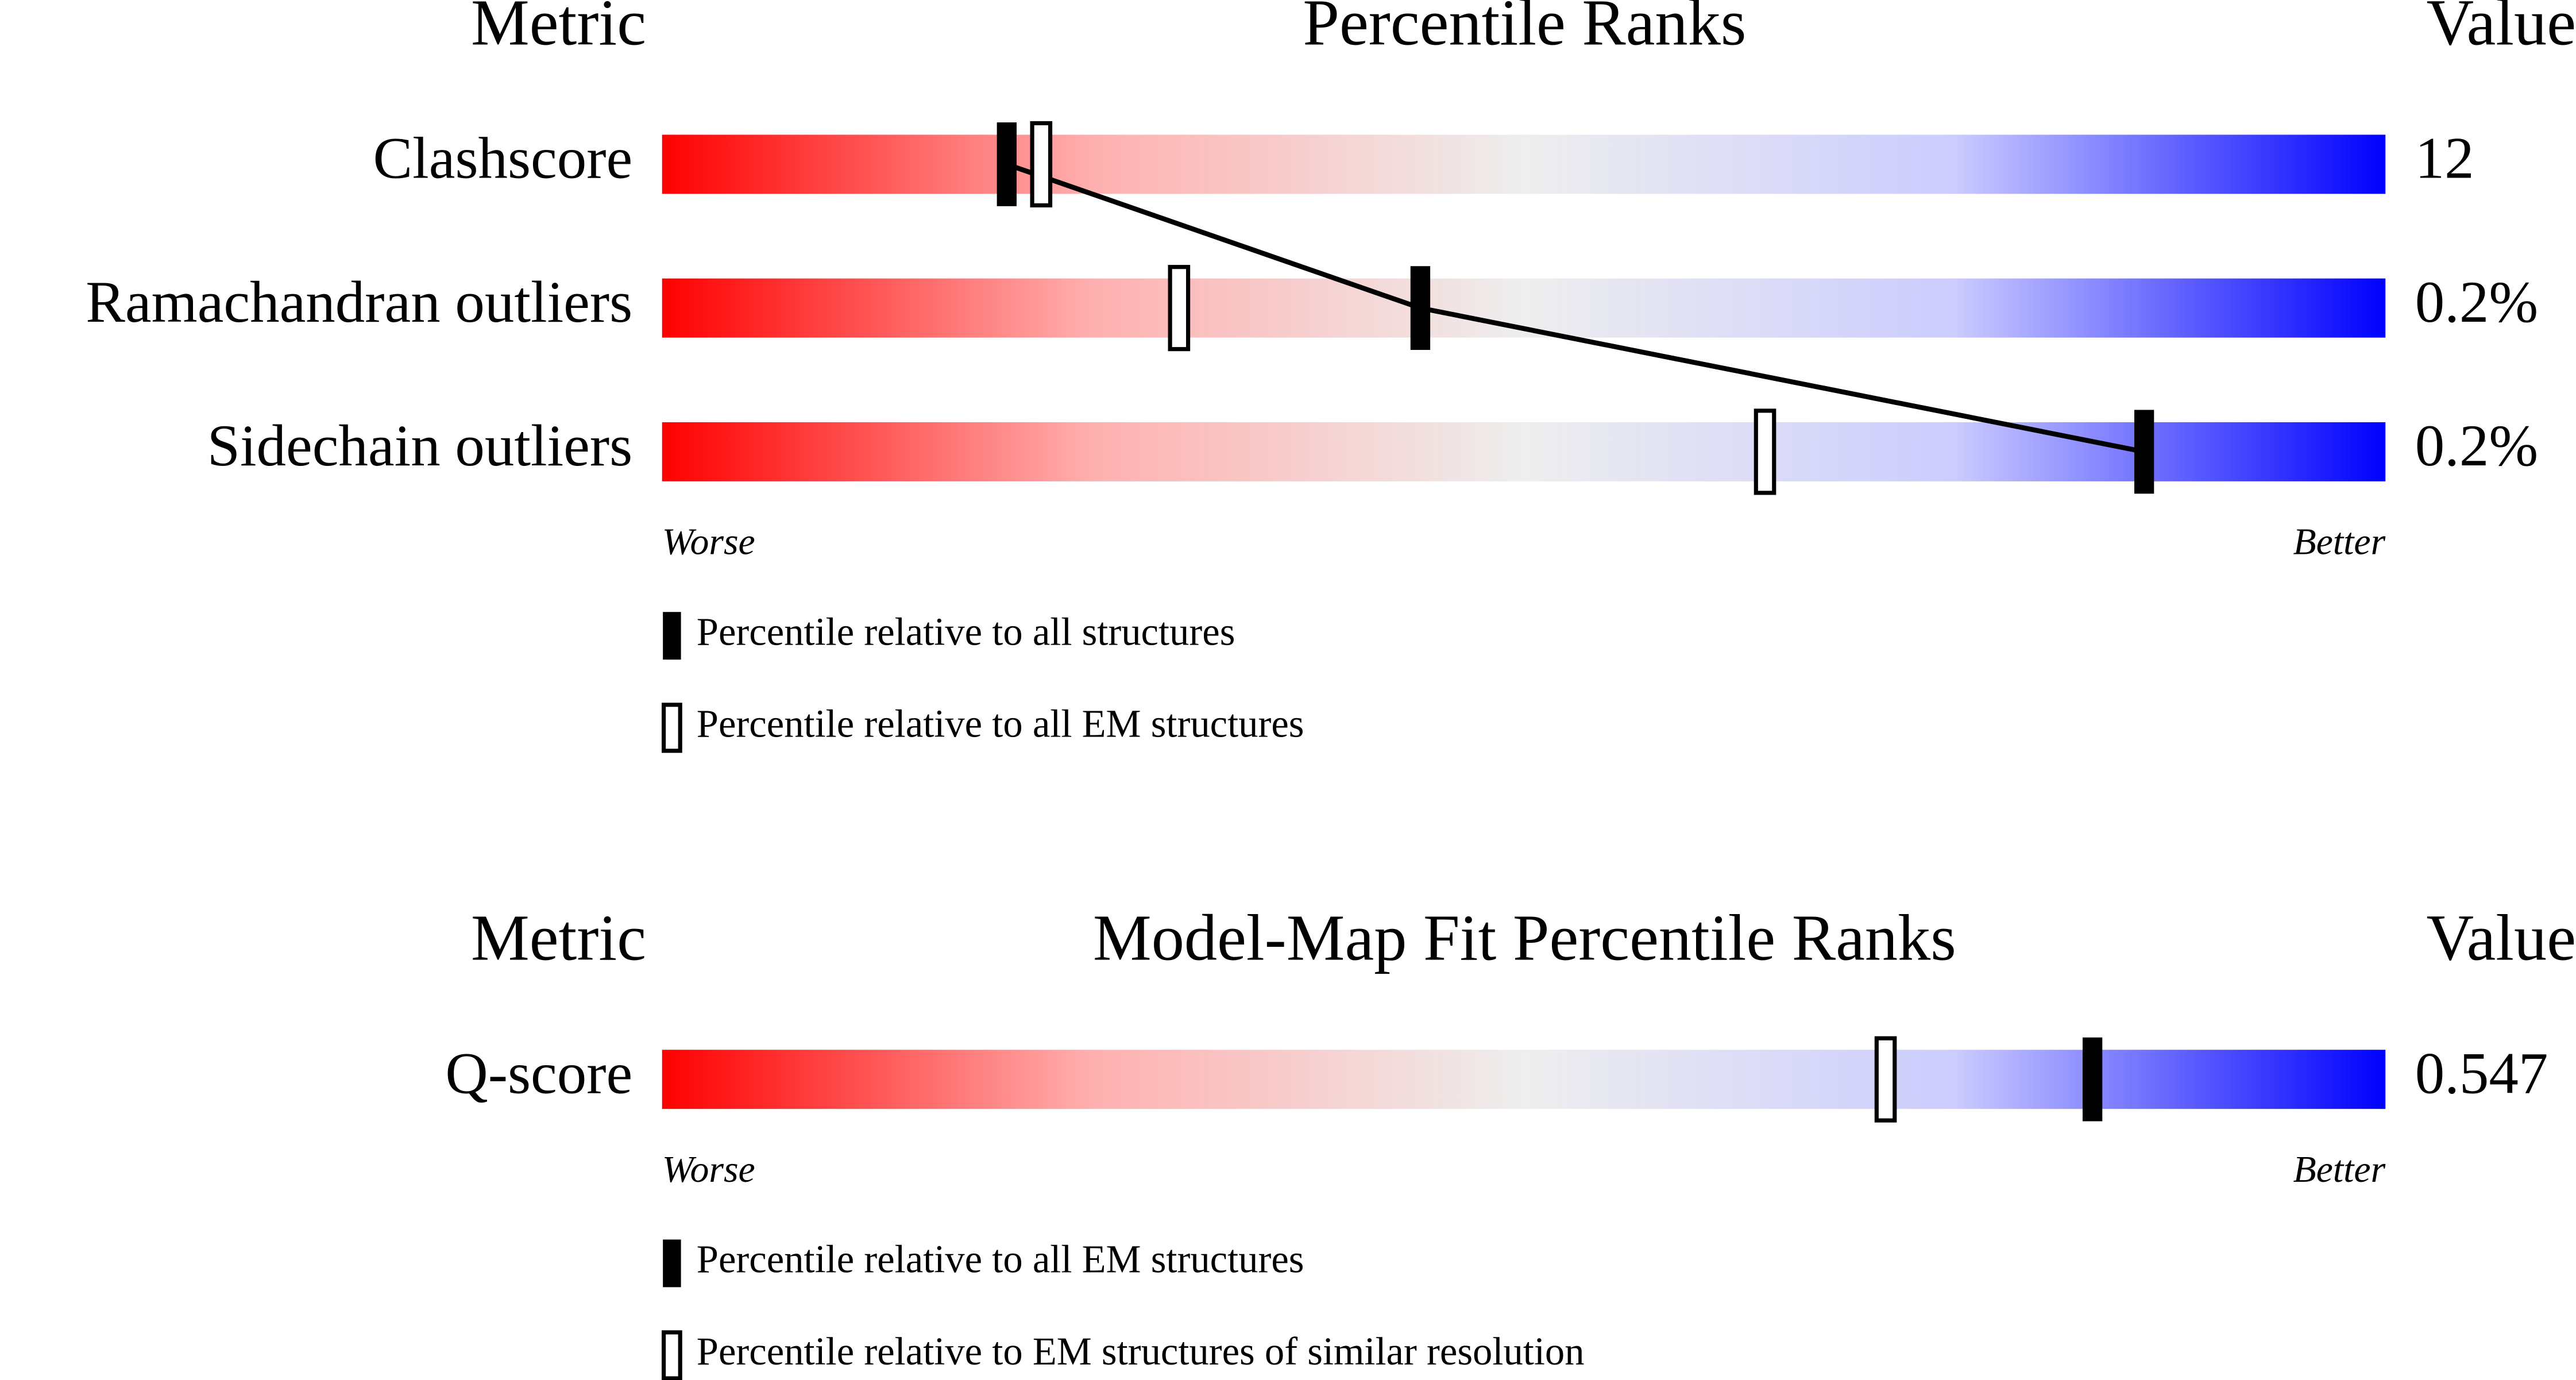  What do you see at coordinates (359, 302) in the screenshot?
I see `metric-label: Ramachandran outliers` at bounding box center [359, 302].